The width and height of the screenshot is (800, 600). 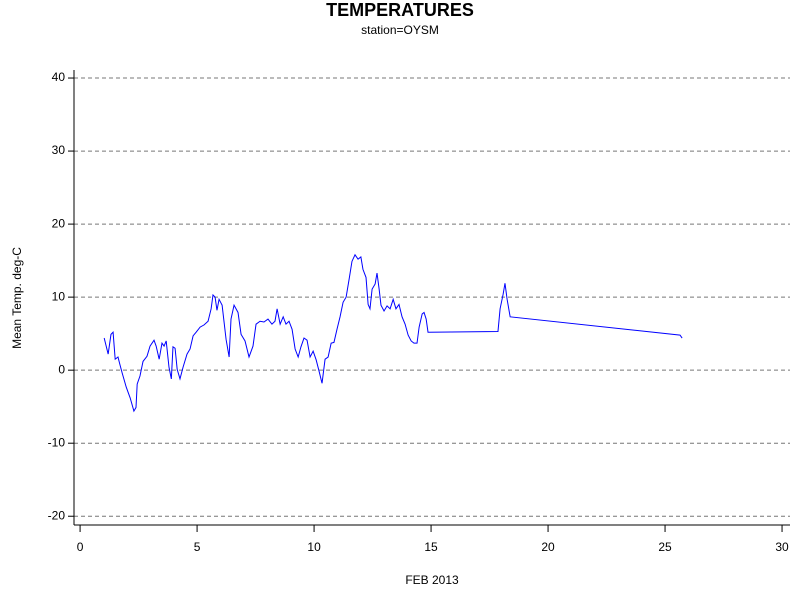 I want to click on x-tick-label: 0, so click(x=80, y=547).